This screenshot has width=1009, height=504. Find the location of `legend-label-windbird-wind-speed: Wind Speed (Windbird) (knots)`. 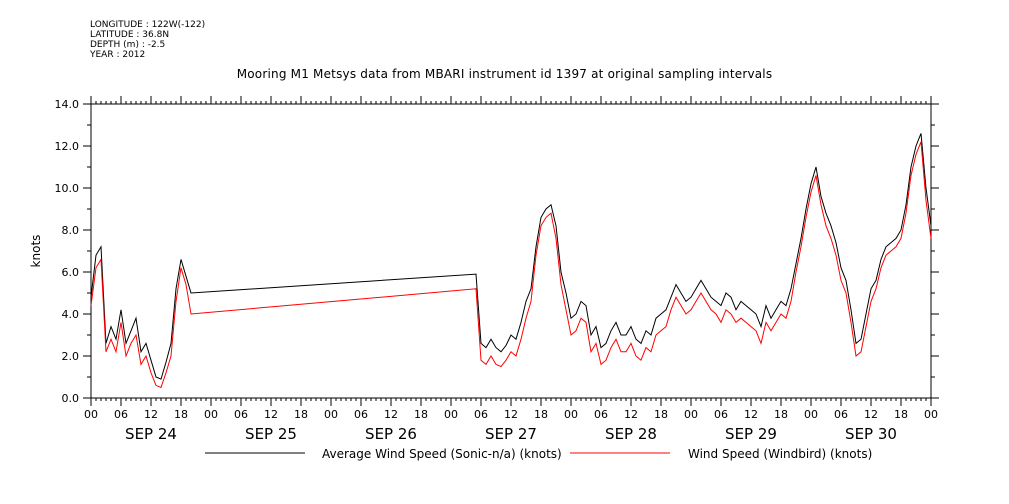

legend-label-windbird-wind-speed: Wind Speed (Windbird) (knots) is located at coordinates (780, 454).